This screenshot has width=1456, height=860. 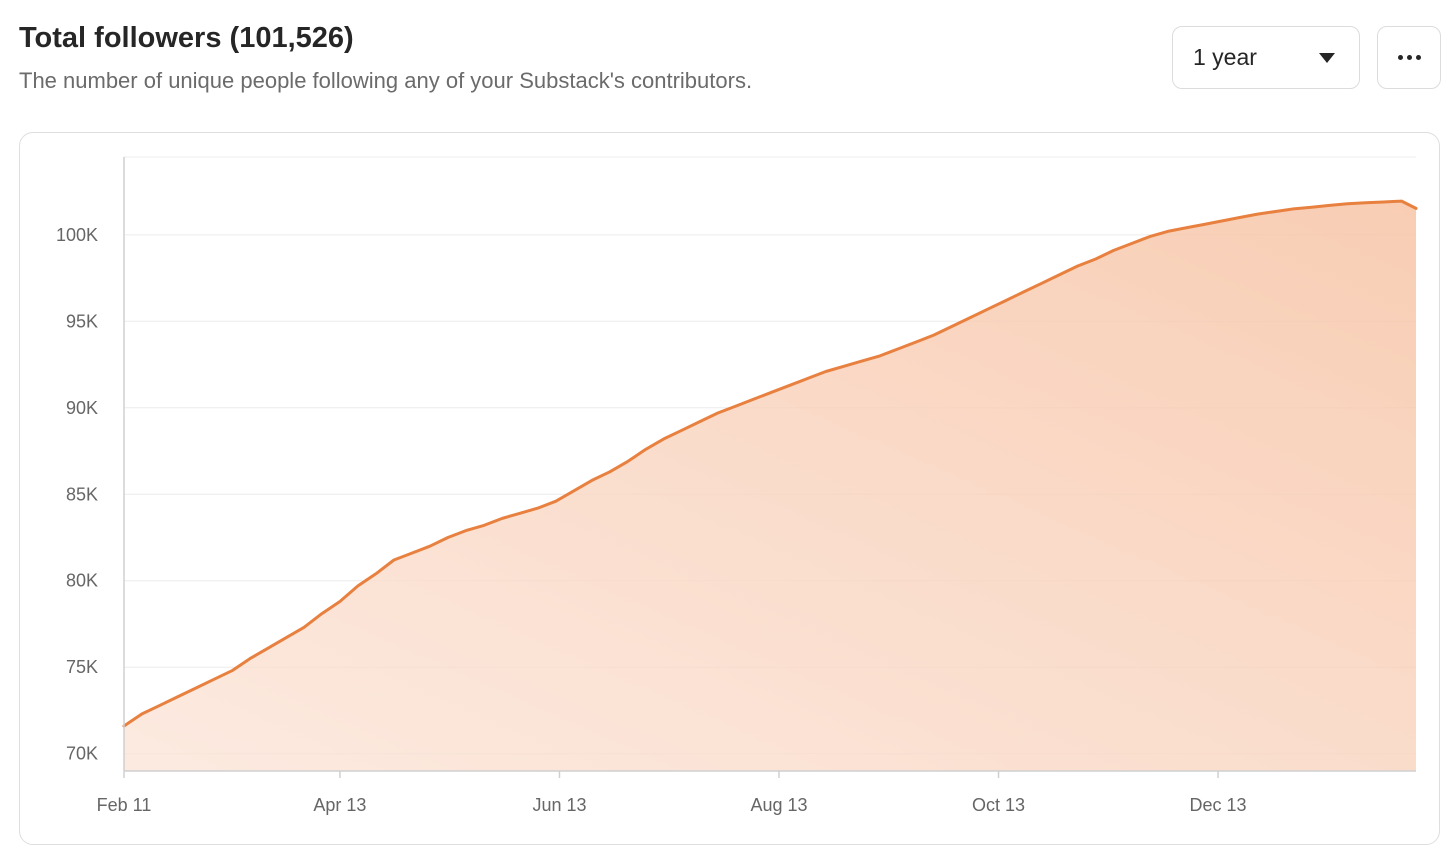 I want to click on more-options-button, so click(x=1409, y=57).